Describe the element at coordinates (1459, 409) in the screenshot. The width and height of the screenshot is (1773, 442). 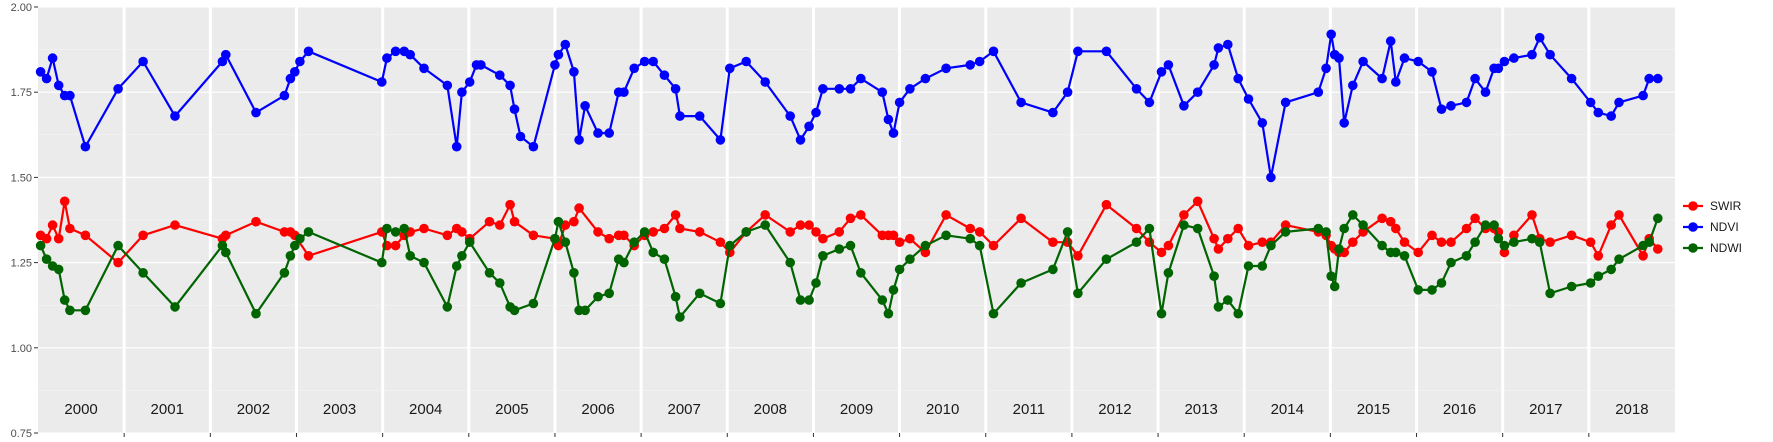
I see `year-label: 2016` at that location.